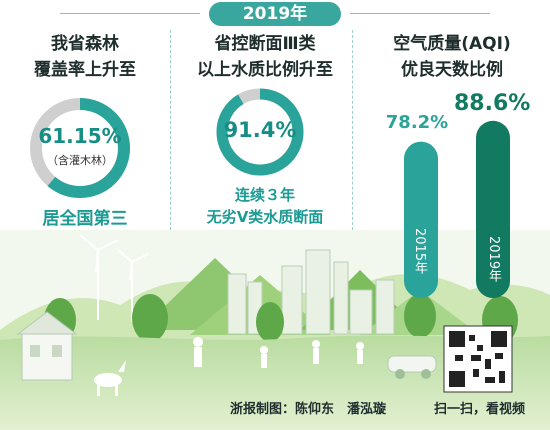 Image resolution: width=550 pixels, height=430 pixels. Describe the element at coordinates (264, 195) in the screenshot. I see `water-footnote-line1: 连续３年` at that location.